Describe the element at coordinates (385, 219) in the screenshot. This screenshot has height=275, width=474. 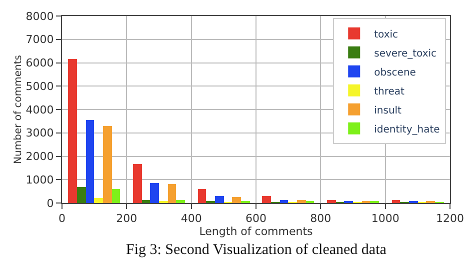
I see `x-tick-label: 1000` at that location.